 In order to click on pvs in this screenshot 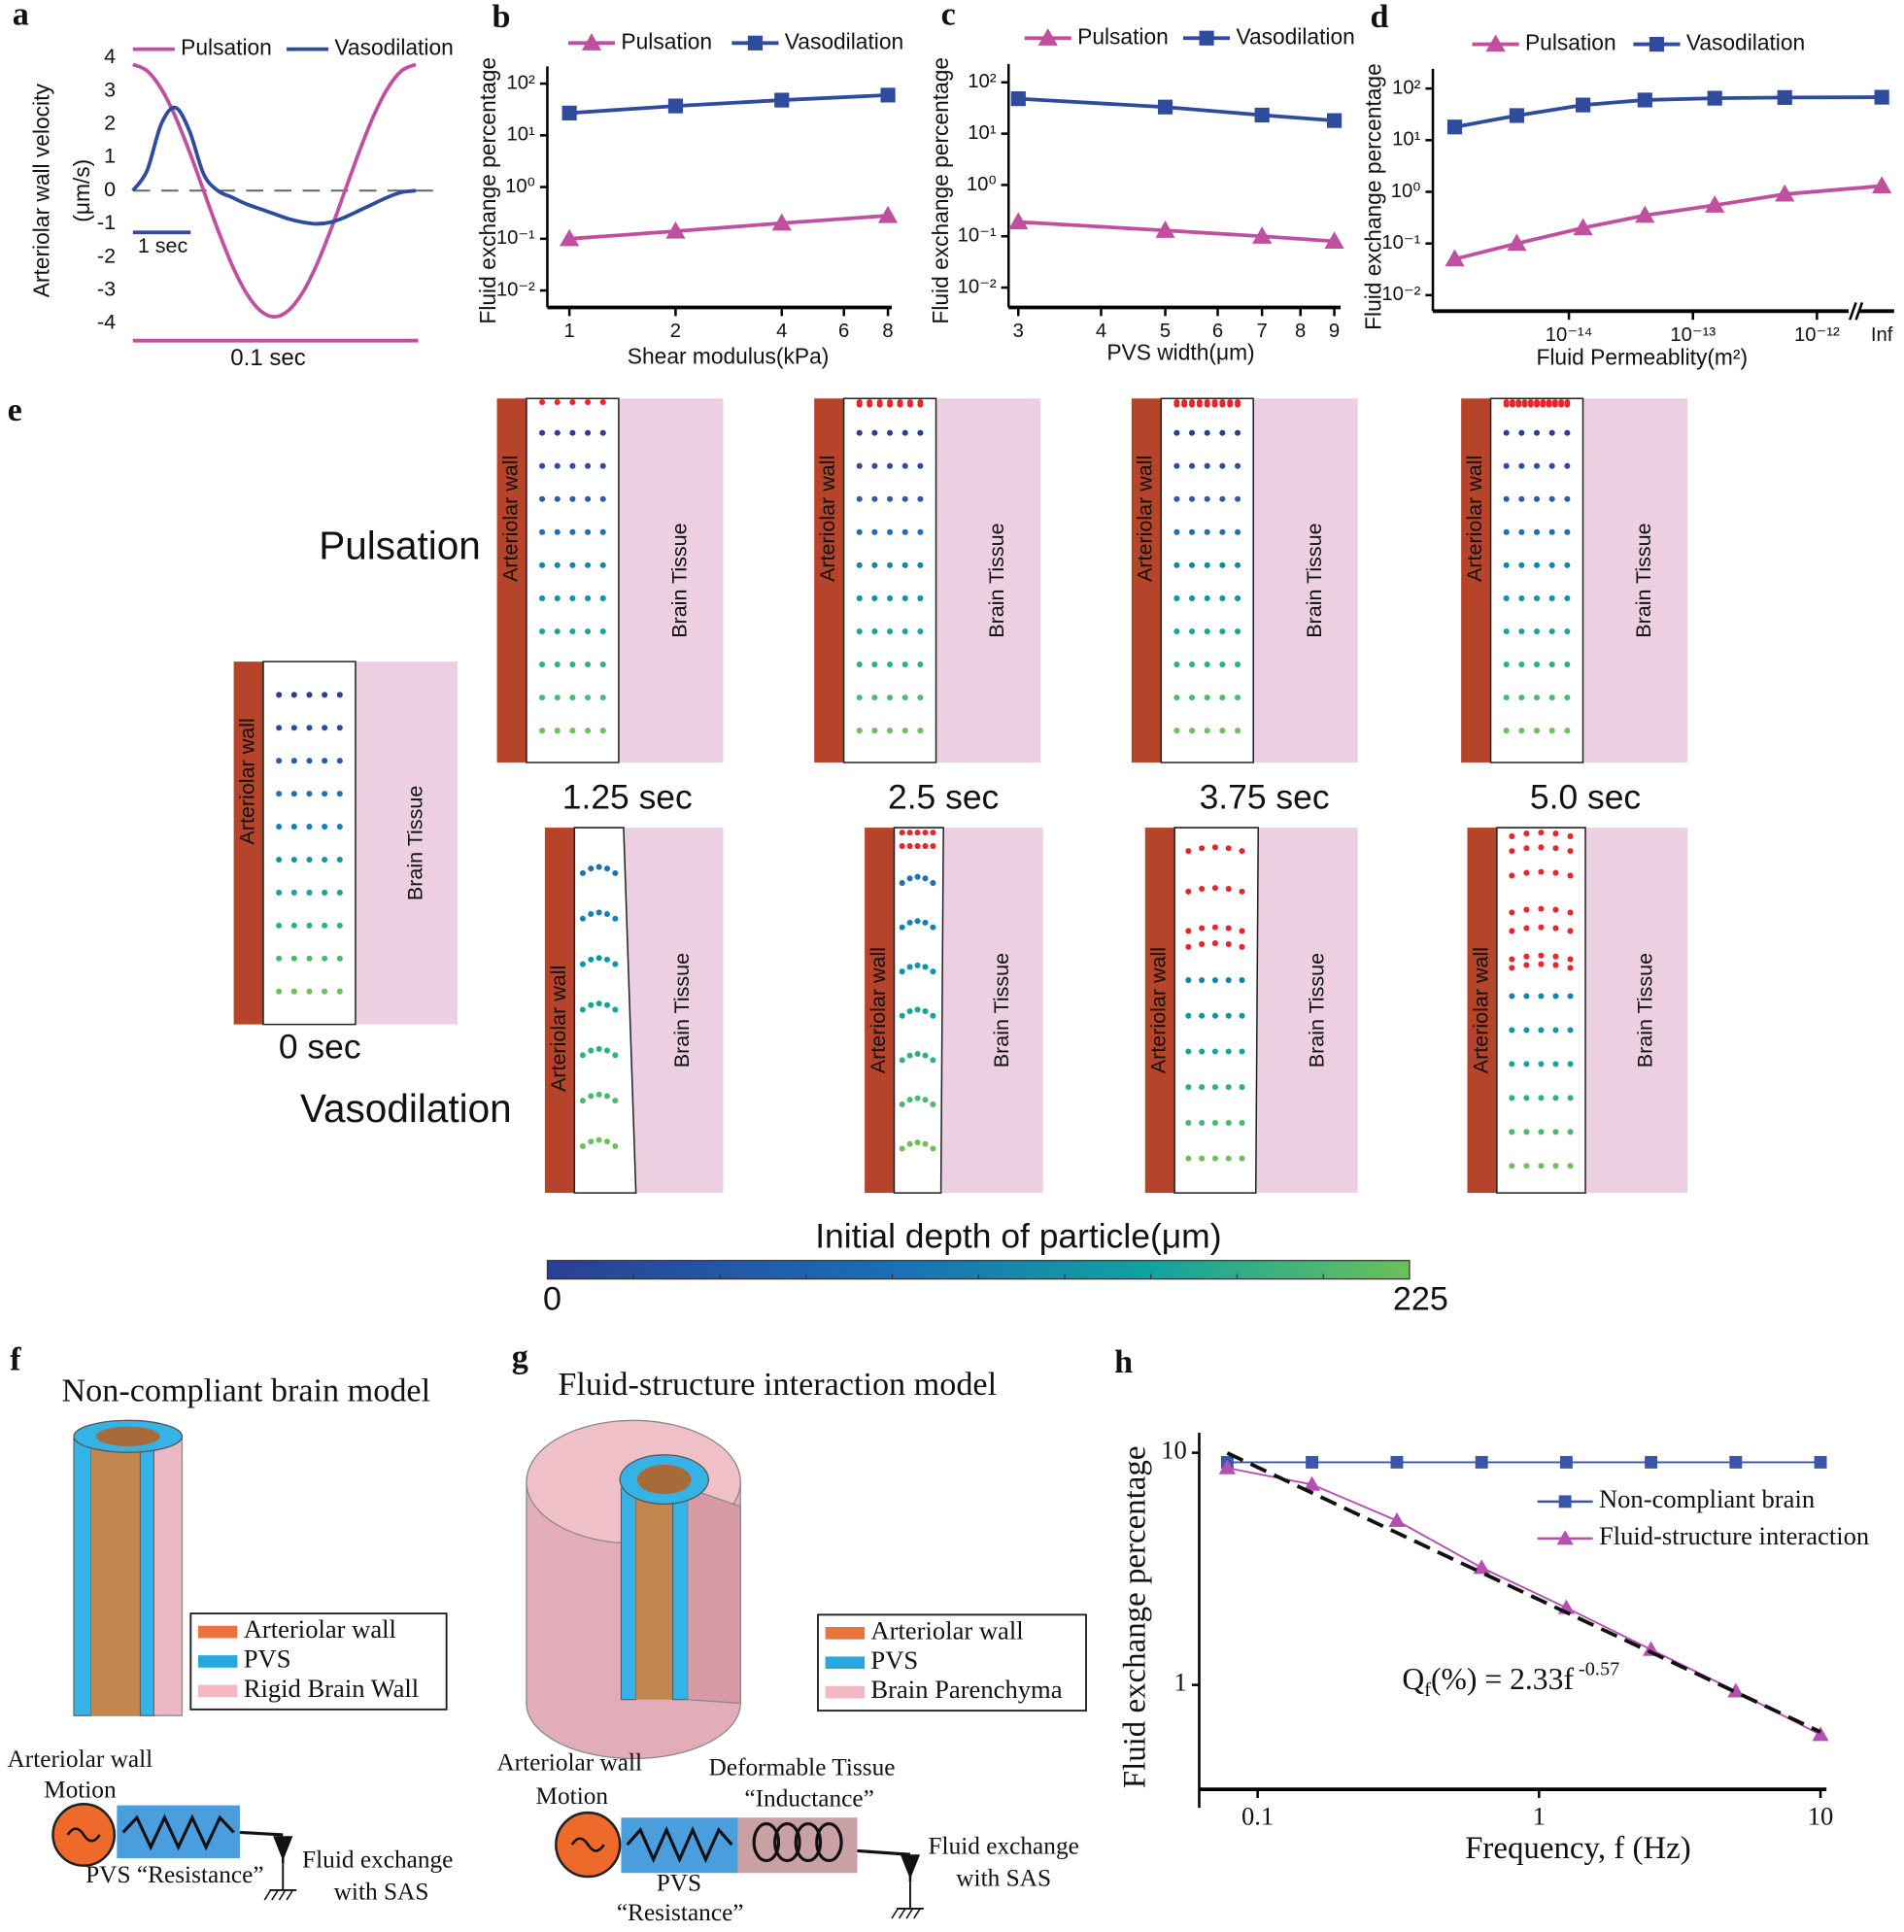, I will do `click(1216, 1010)`.